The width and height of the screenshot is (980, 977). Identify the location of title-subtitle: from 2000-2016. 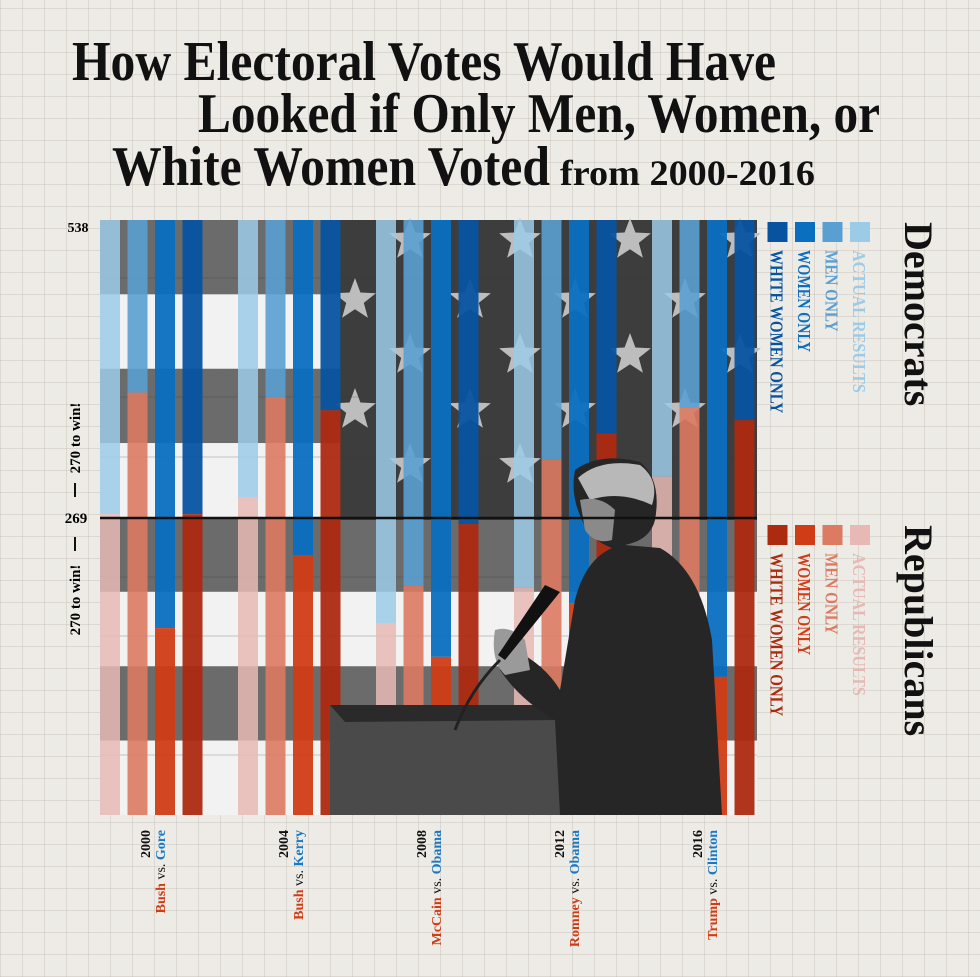
(687, 173).